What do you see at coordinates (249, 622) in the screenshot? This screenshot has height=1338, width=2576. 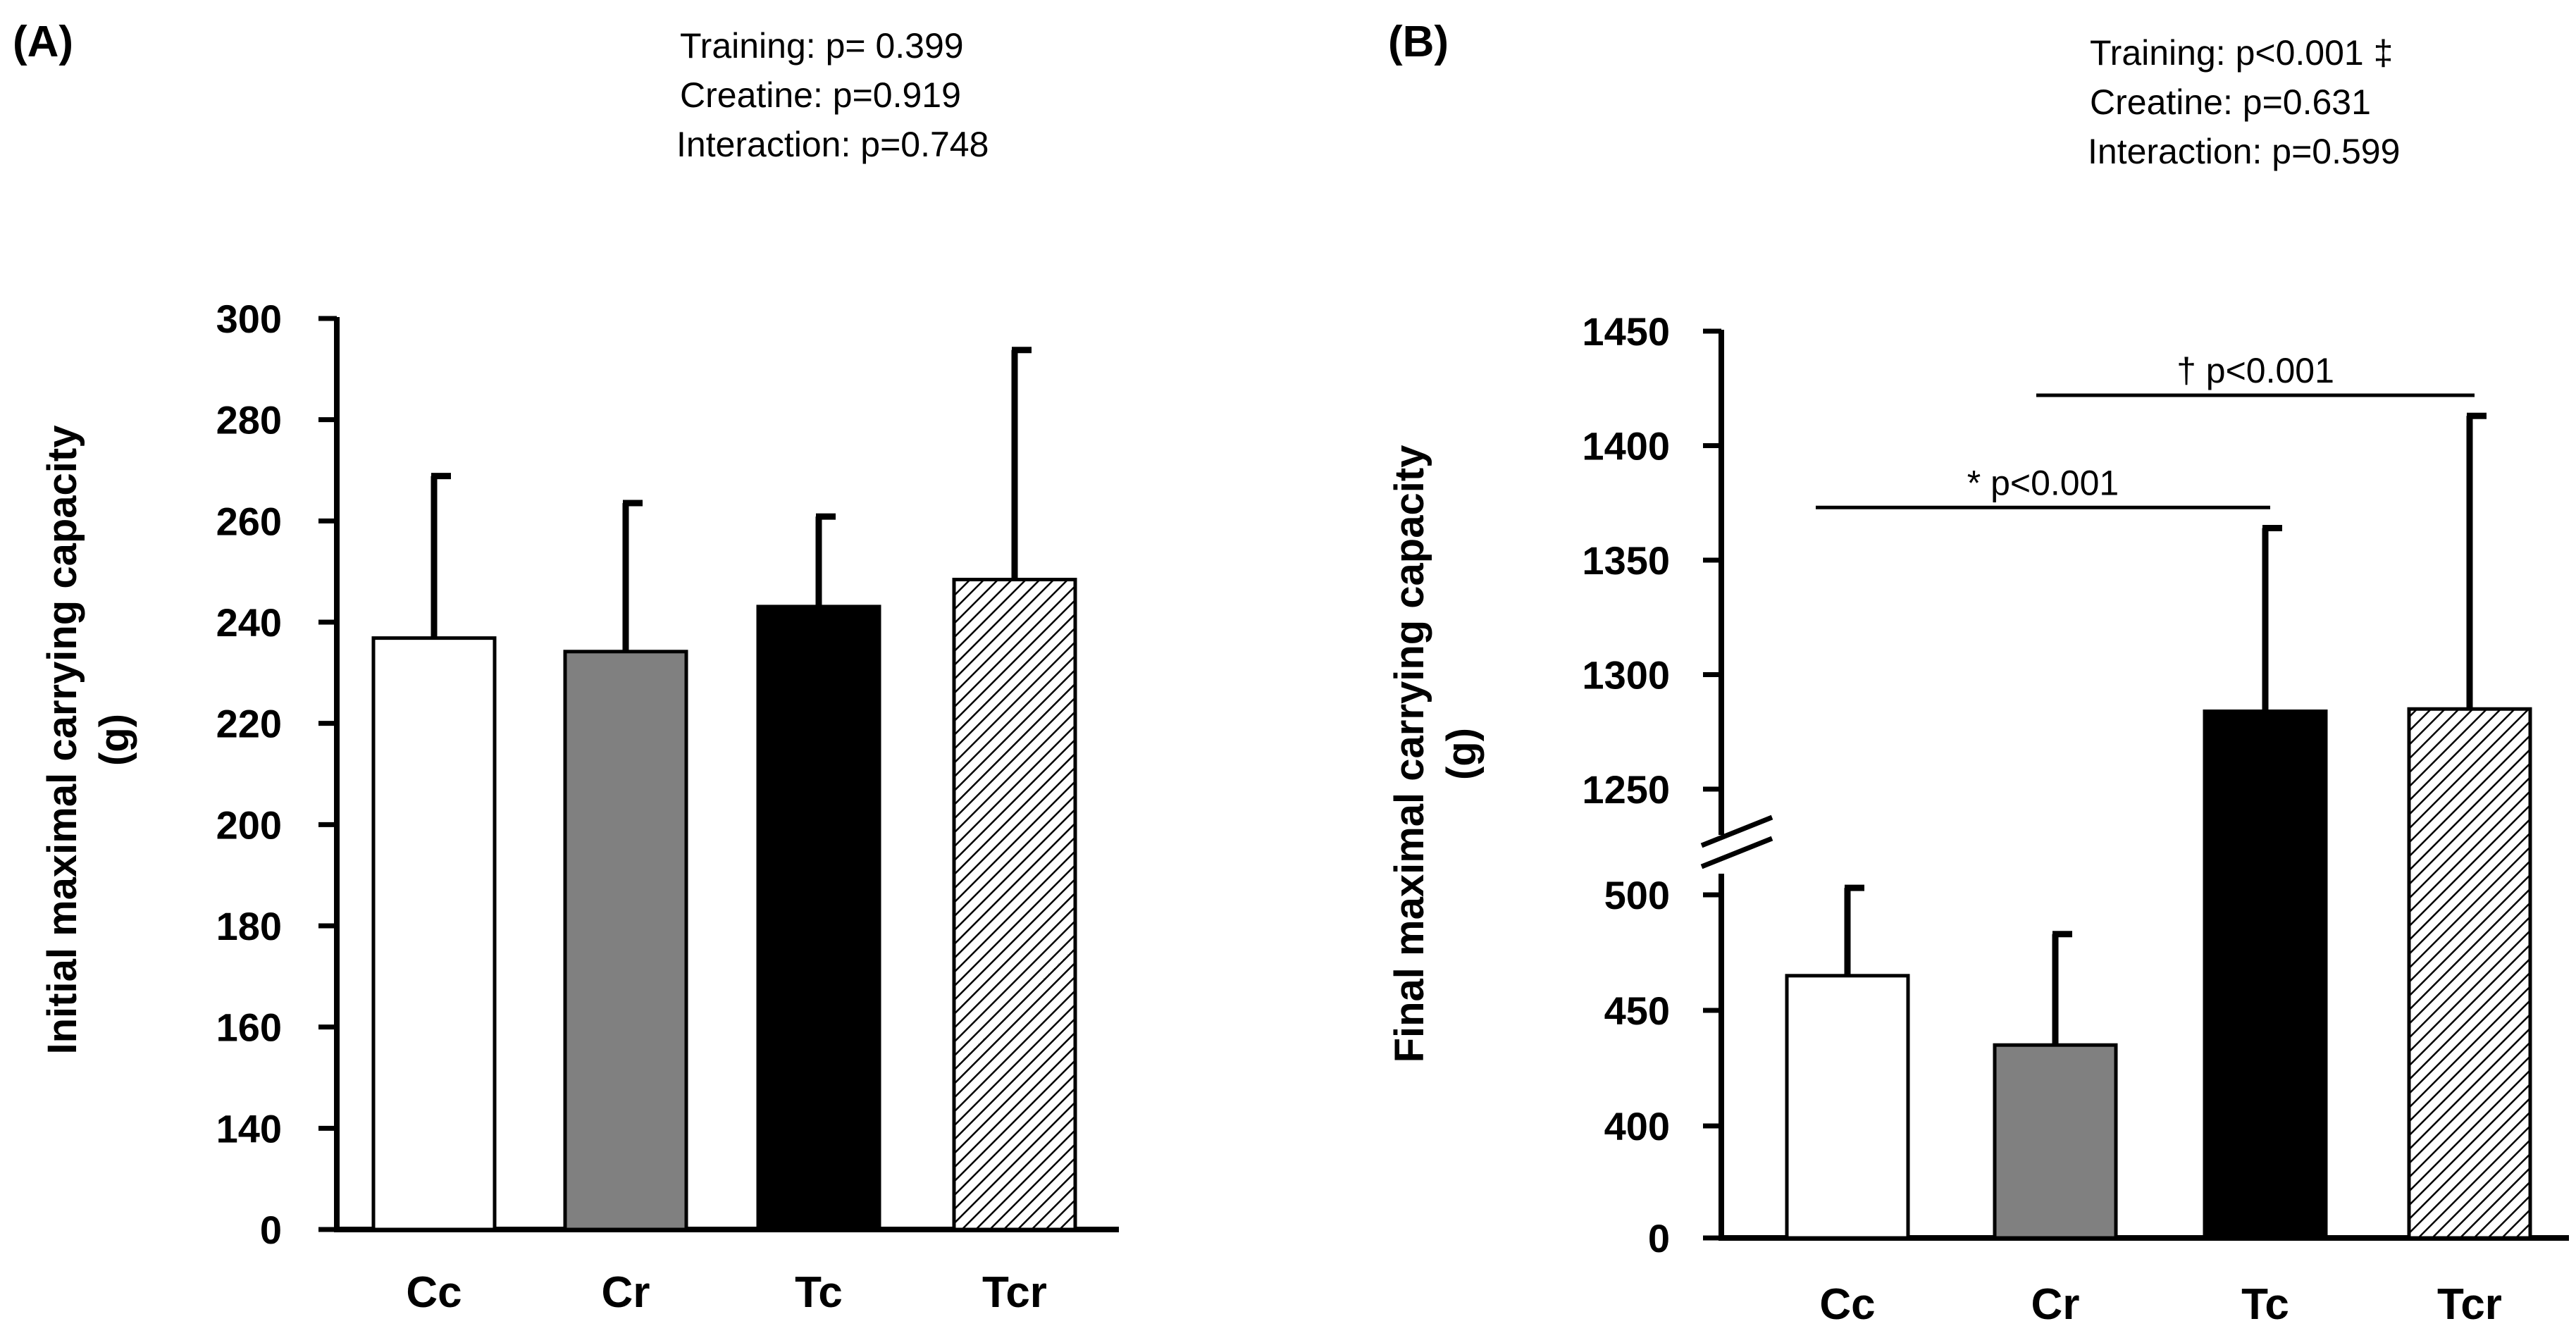 I see `panel-a-tick-label: 240` at bounding box center [249, 622].